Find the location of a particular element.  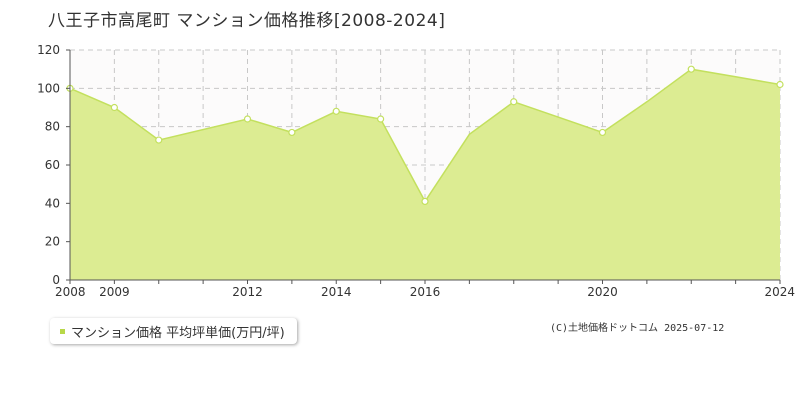

x-tick-label: 2024 is located at coordinates (779, 292).